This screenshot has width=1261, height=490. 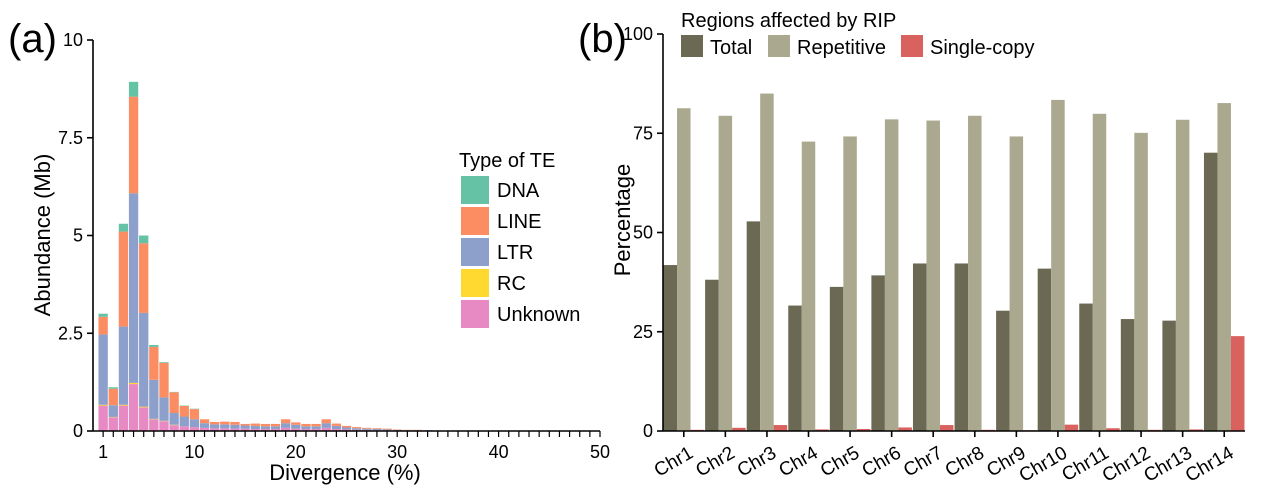 I want to click on a-legend-label-dna: DNA, so click(x=518, y=191).